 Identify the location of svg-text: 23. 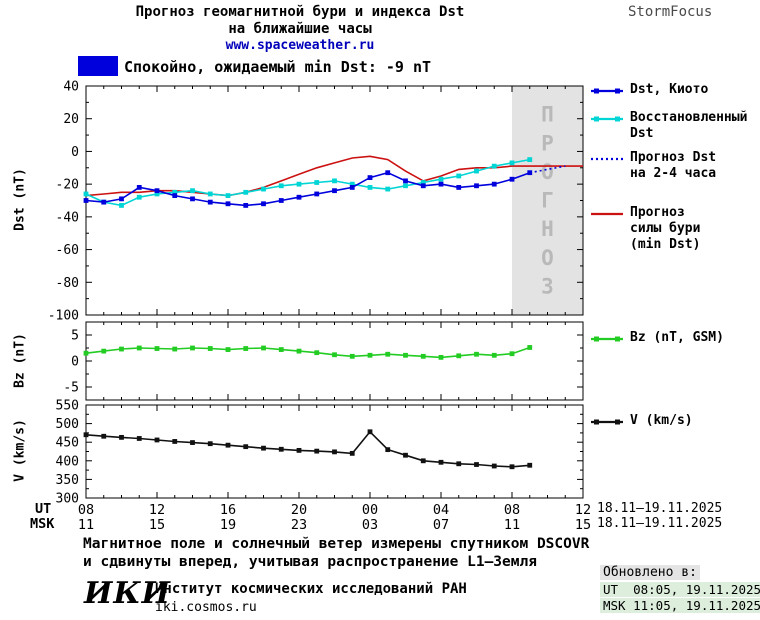
(299, 525).